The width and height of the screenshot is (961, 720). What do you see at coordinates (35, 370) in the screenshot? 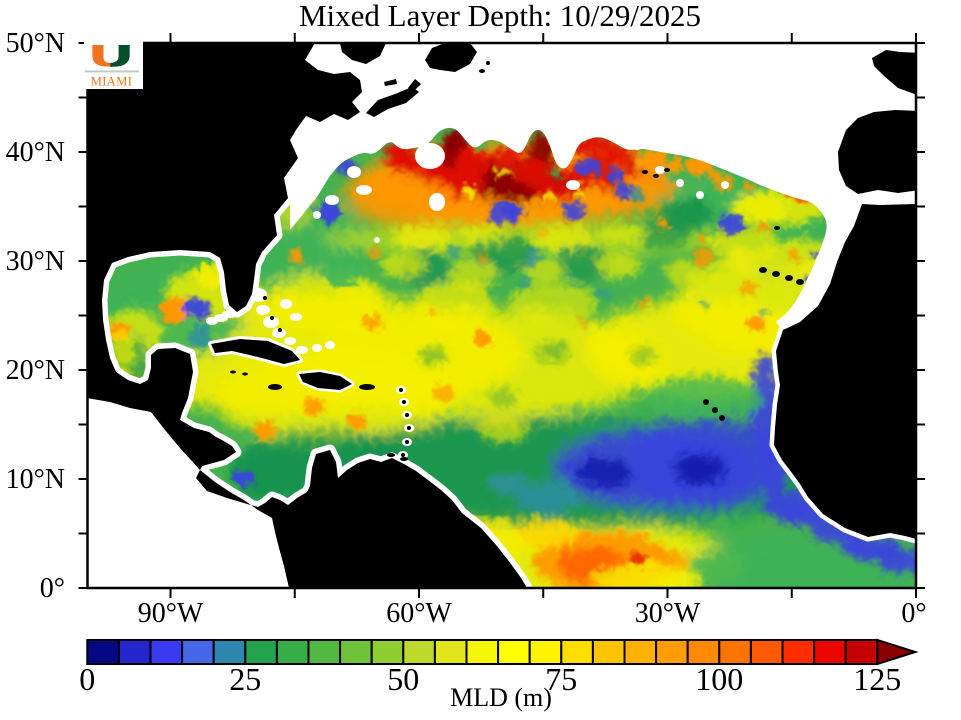
I see `svg-text: 20°N` at bounding box center [35, 370].